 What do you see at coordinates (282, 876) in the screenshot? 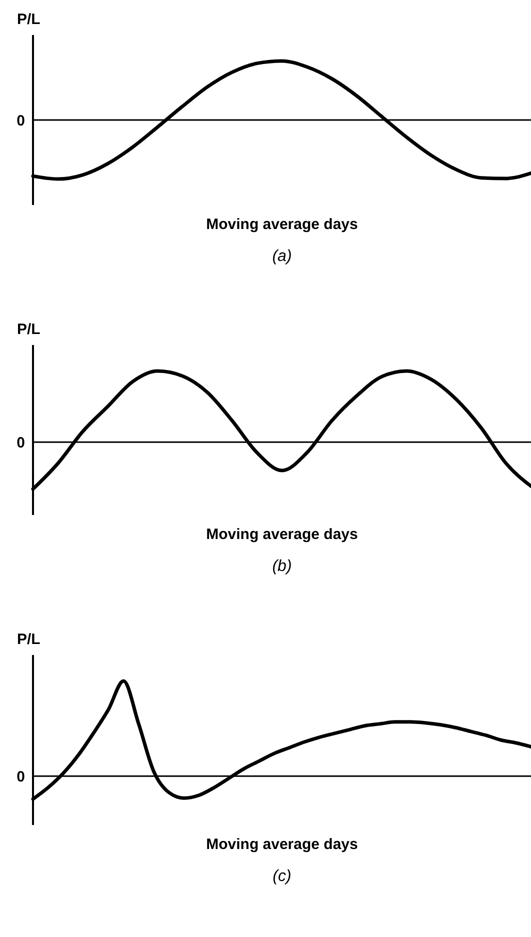
I see `text: (c)` at bounding box center [282, 876].